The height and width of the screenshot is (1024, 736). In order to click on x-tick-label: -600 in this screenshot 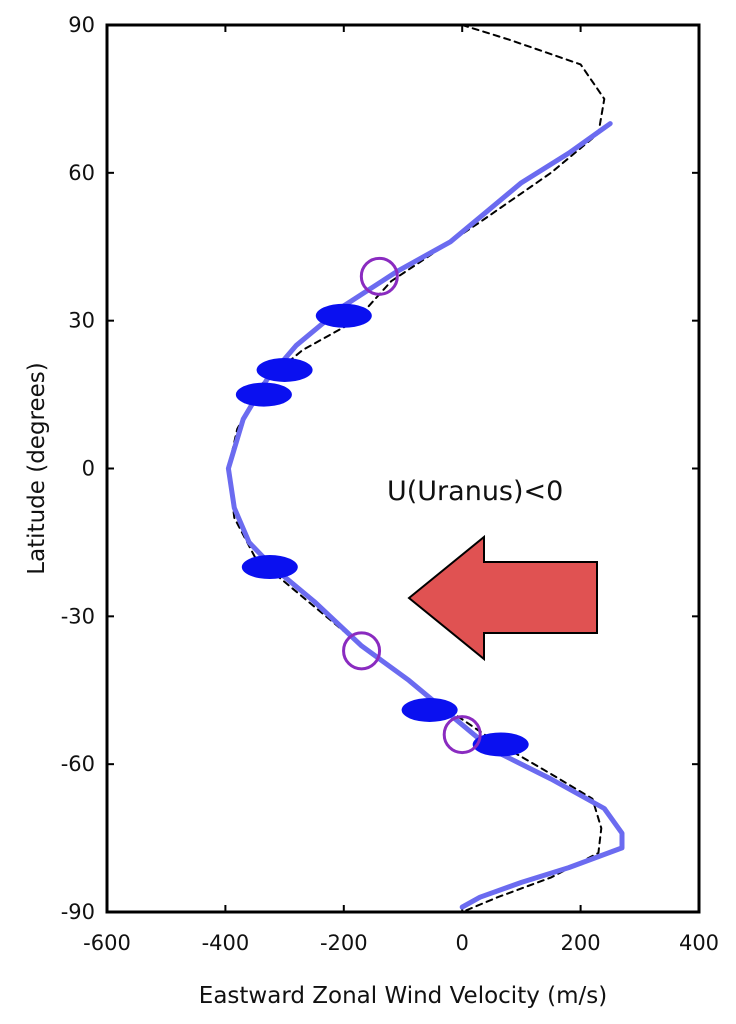, I will do `click(107, 943)`.